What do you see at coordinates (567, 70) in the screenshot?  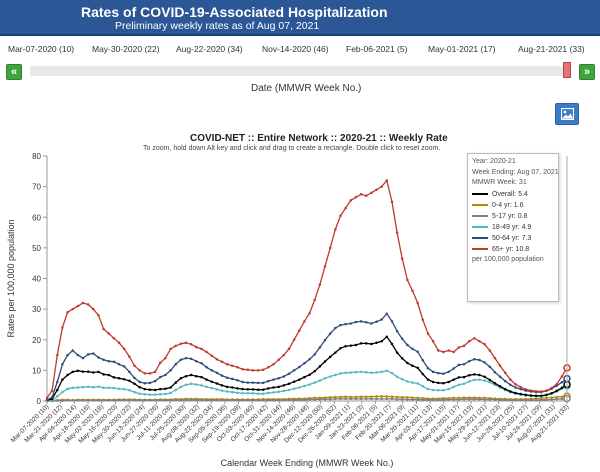 I see `date-slider-handle` at bounding box center [567, 70].